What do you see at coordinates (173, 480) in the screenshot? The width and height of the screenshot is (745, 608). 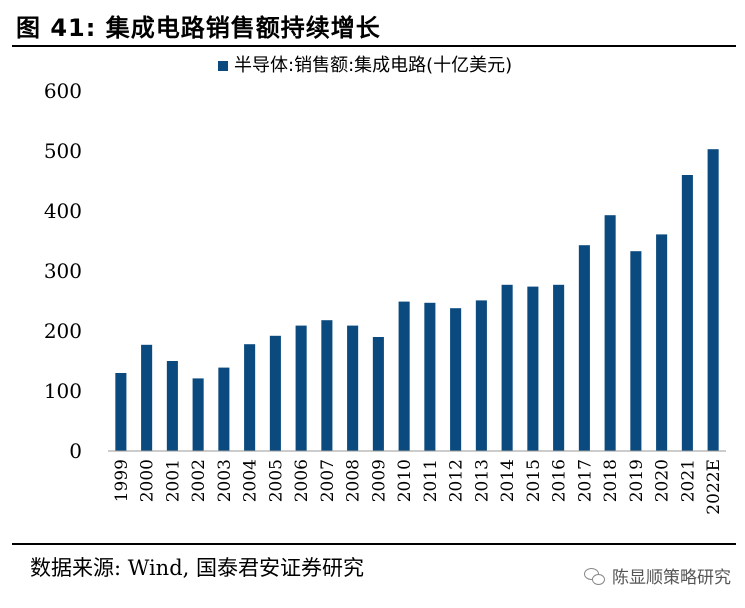 I see `x-tick-label: 2001` at bounding box center [173, 480].